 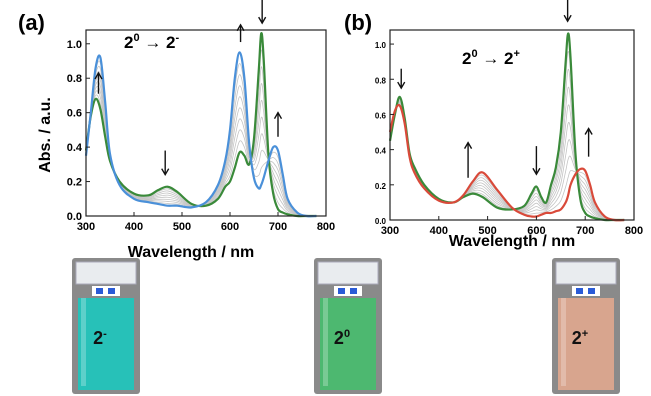 I want to click on cuvette-label-base-1: 2, so click(x=339, y=338).